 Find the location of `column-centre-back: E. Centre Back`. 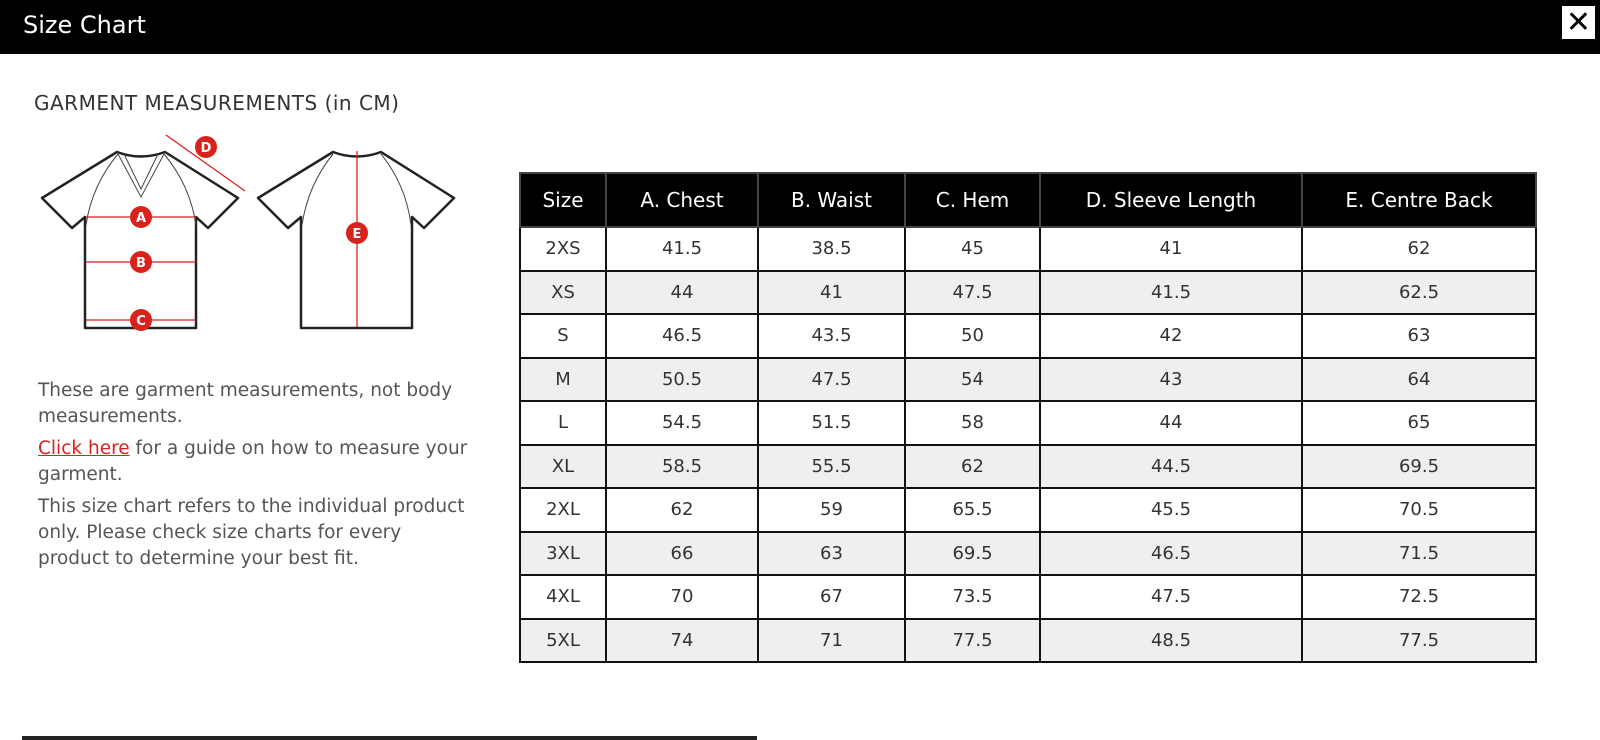

column-centre-back: E. Centre Back is located at coordinates (1419, 200).